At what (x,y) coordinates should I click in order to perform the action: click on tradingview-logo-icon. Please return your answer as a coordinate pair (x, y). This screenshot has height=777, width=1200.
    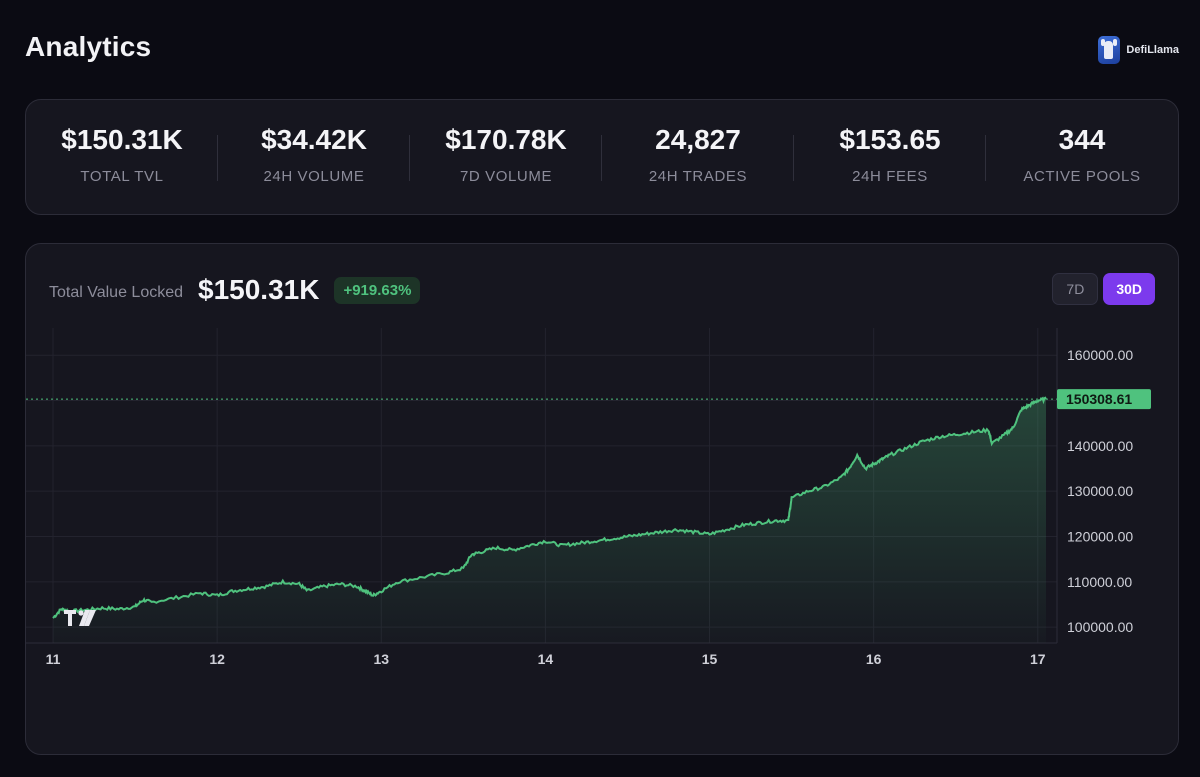
    Looking at the image, I should click on (80, 618).